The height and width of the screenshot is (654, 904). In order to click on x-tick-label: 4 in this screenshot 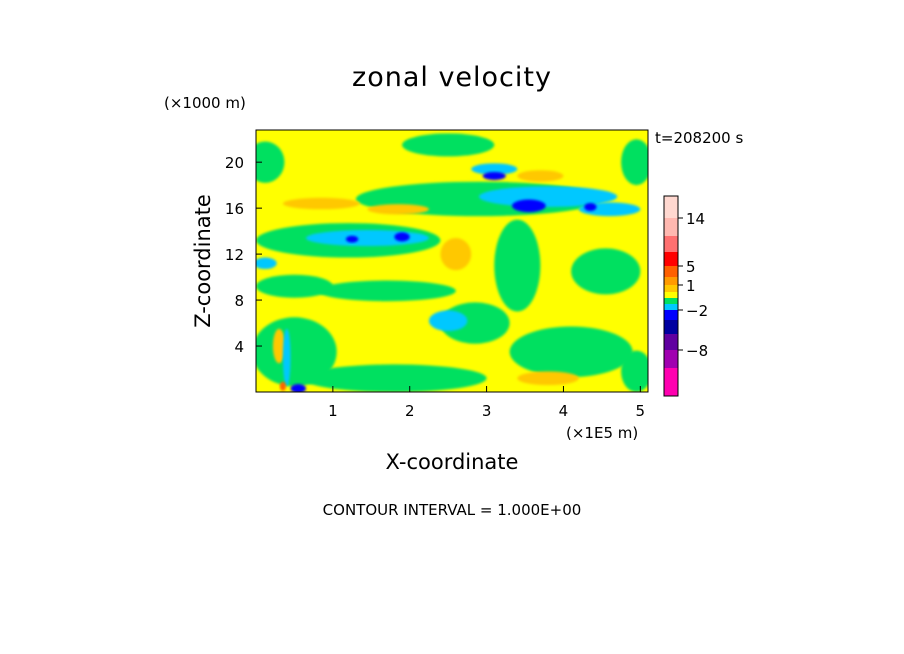, I will do `click(564, 411)`.